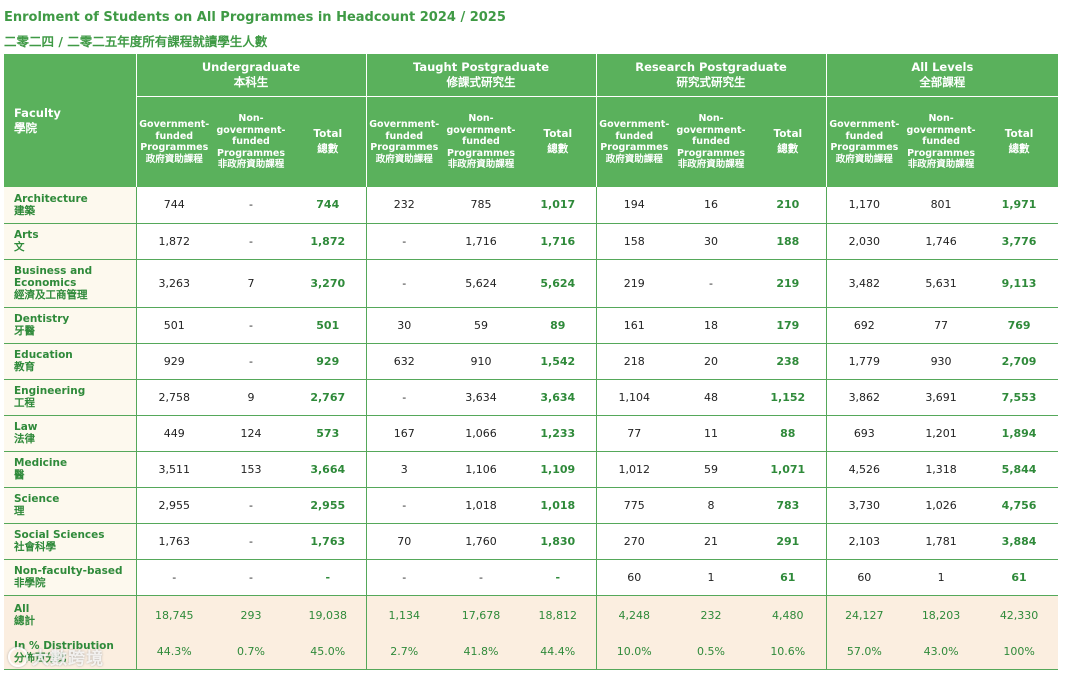  What do you see at coordinates (1019, 505) in the screenshot?
I see `total-value-cell: 4,756` at bounding box center [1019, 505].